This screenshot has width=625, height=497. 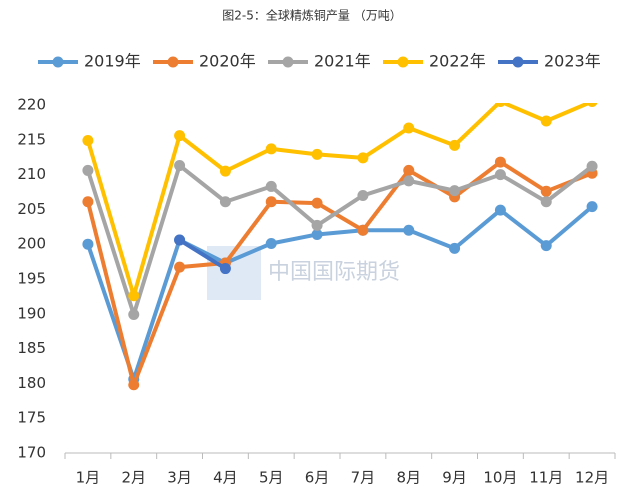 What do you see at coordinates (31, 348) in the screenshot?
I see `y-tick-label: 185` at bounding box center [31, 348].